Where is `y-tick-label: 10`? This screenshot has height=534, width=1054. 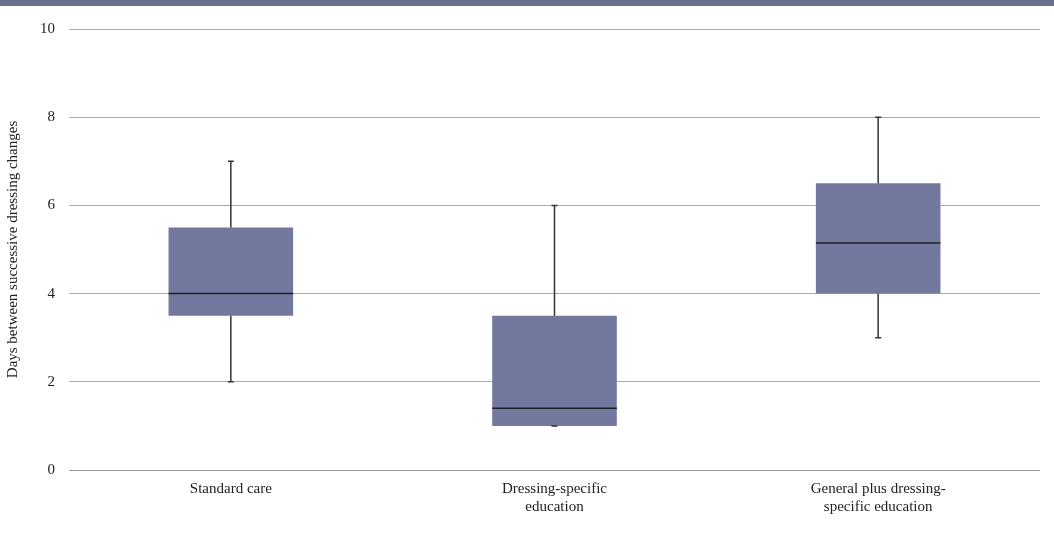 y-tick-label: 10 is located at coordinates (47, 27).